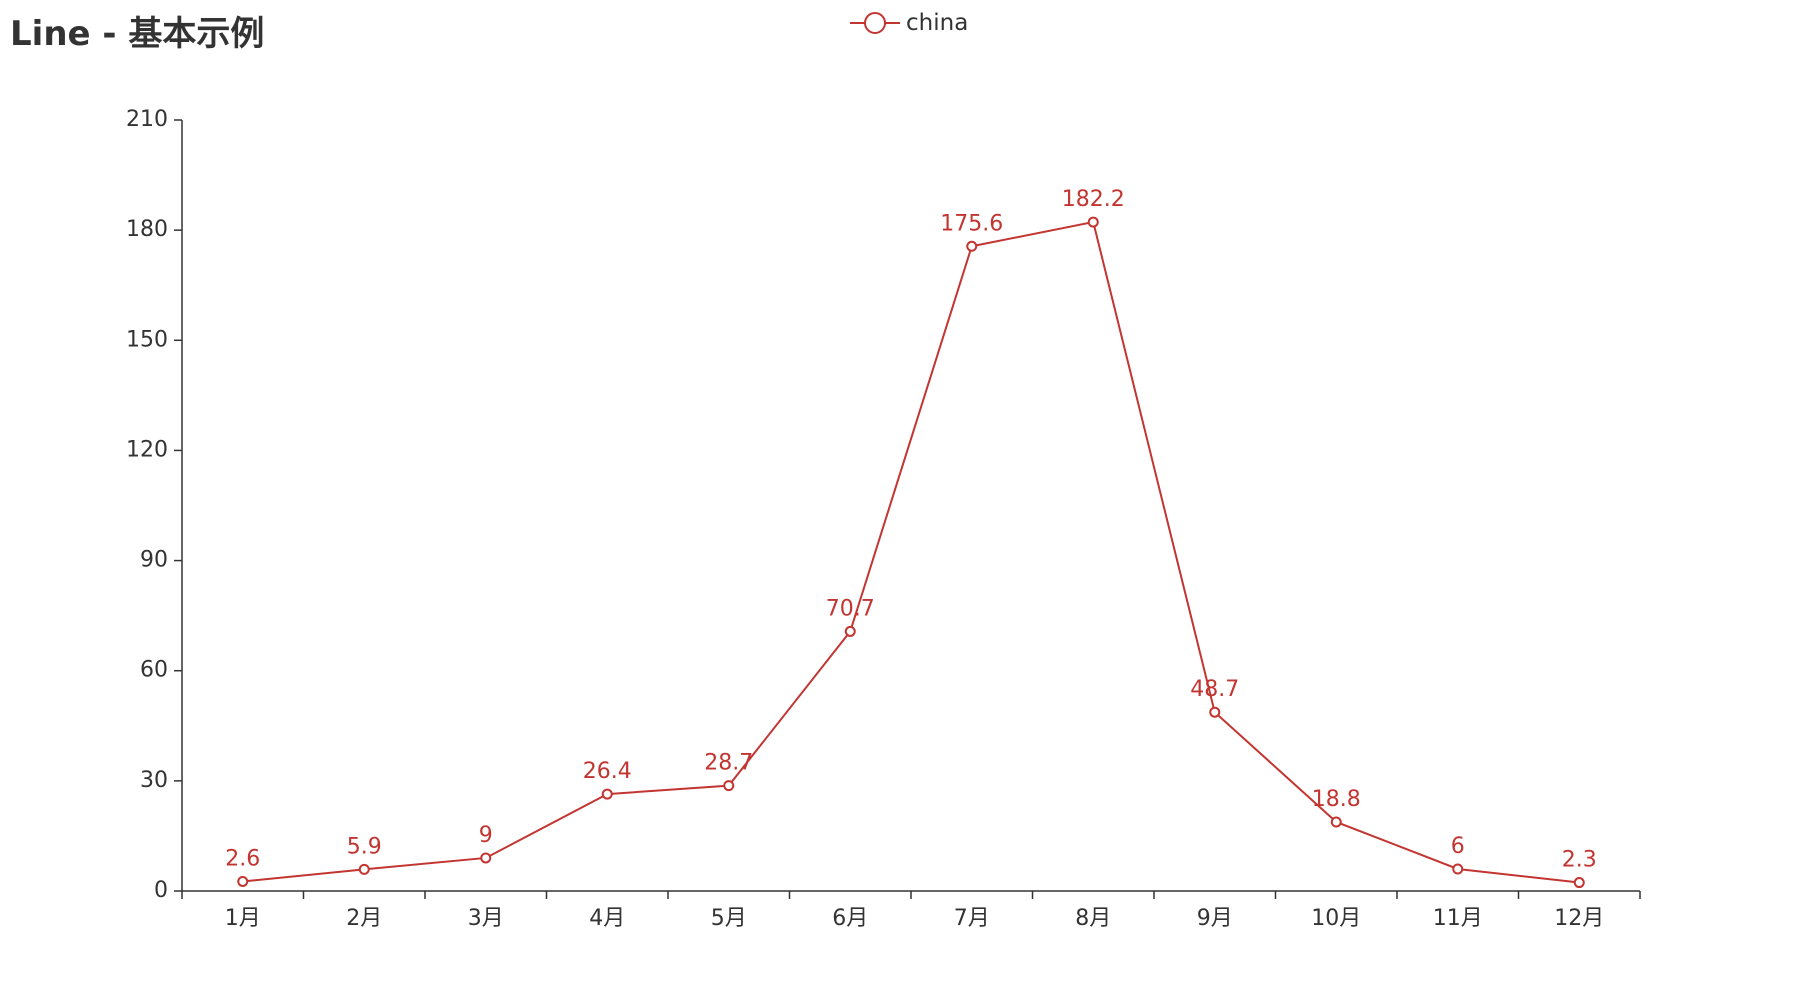 The width and height of the screenshot is (1800, 1000). I want to click on x-tick-label: 12月, so click(1579, 918).